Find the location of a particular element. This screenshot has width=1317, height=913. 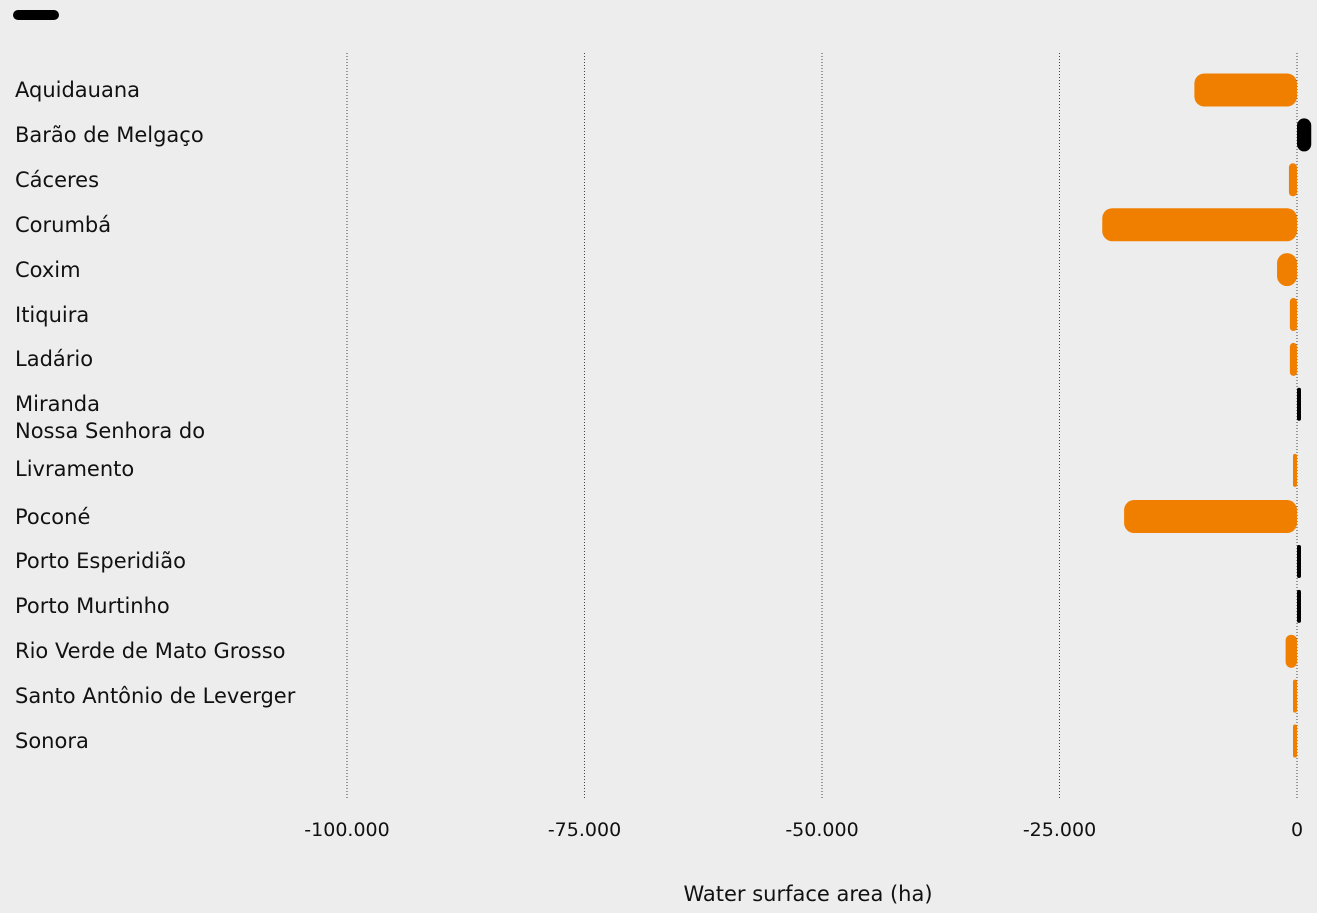

x-tick-label: -25.000 is located at coordinates (1059, 830).